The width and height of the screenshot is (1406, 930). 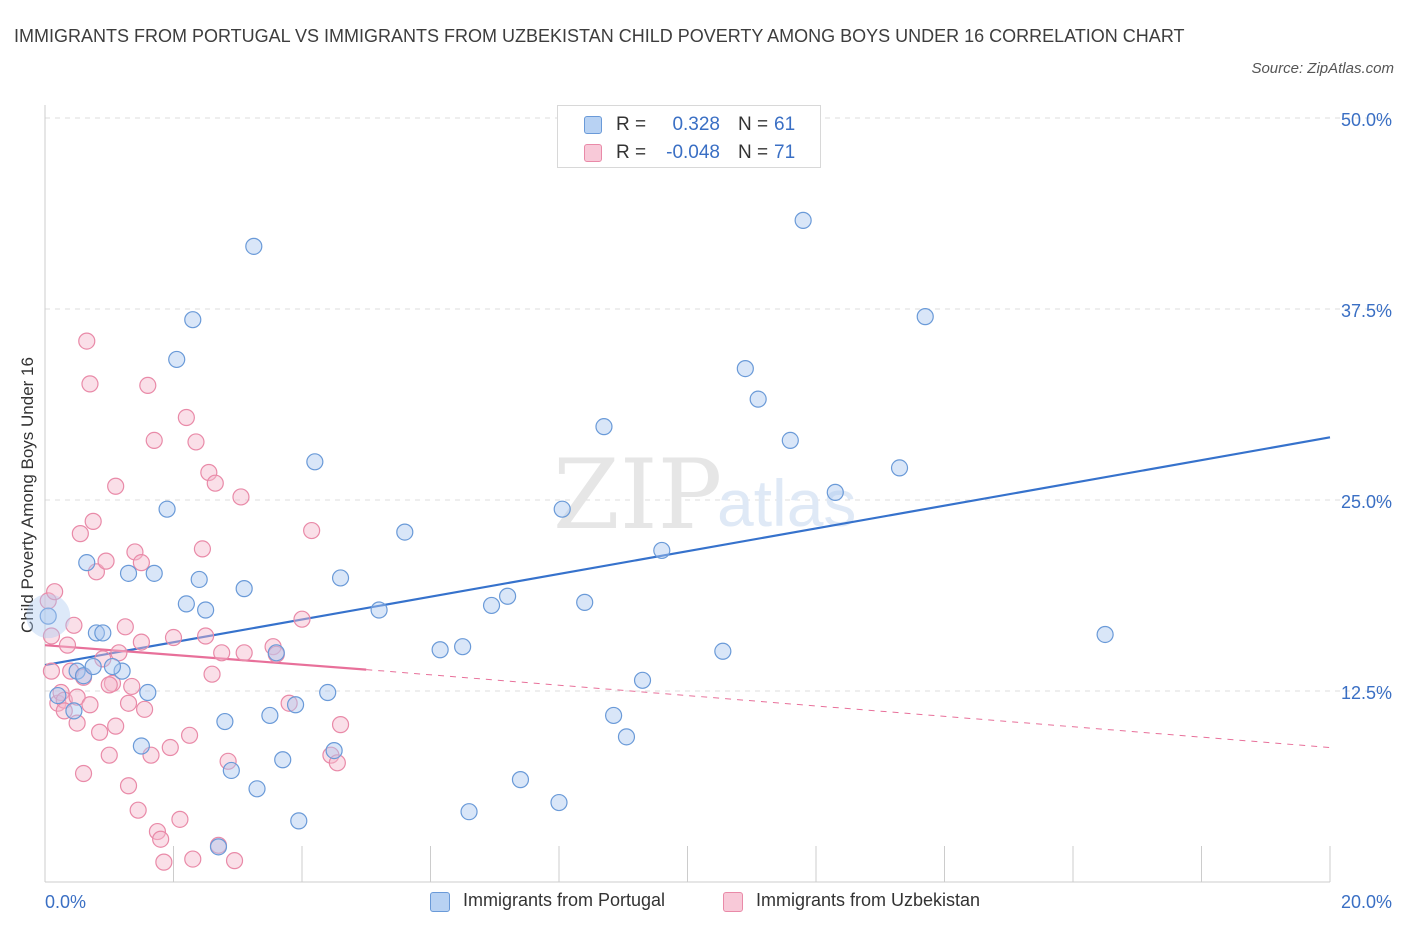 I want to click on portugal-swatch, so click(x=593, y=125).